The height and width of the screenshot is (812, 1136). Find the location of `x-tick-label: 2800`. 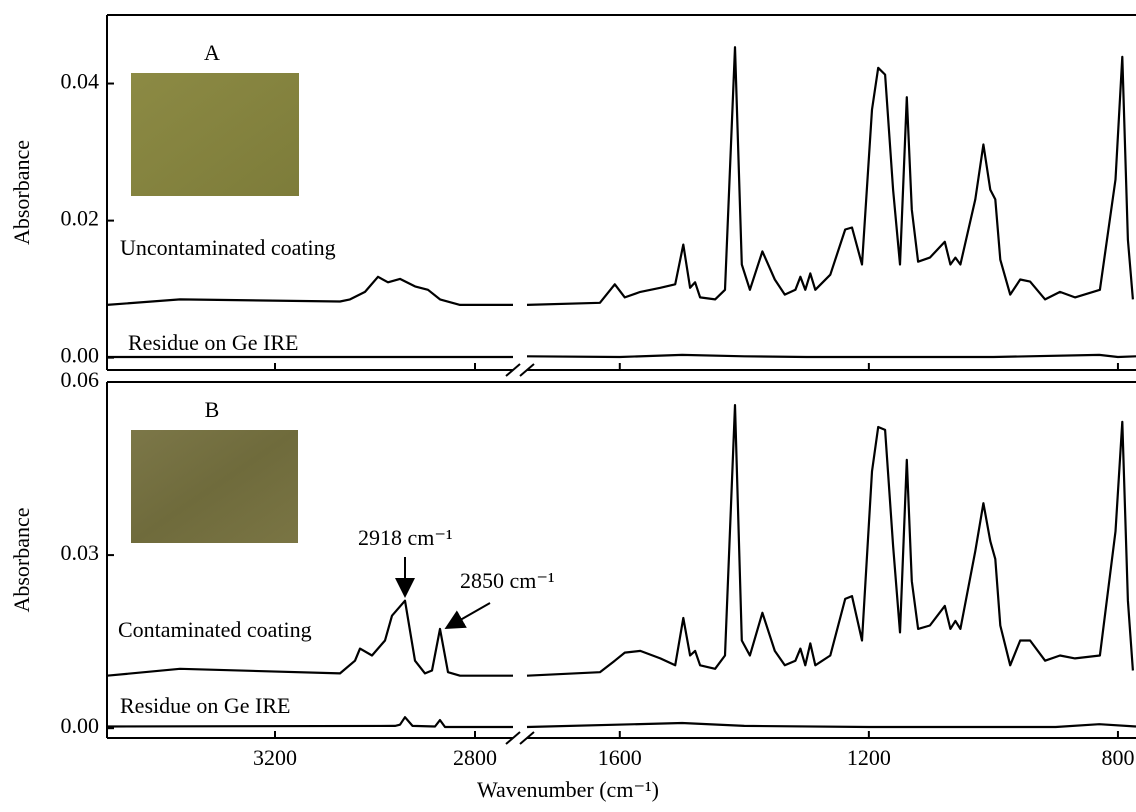

x-tick-label: 2800 is located at coordinates (475, 757).